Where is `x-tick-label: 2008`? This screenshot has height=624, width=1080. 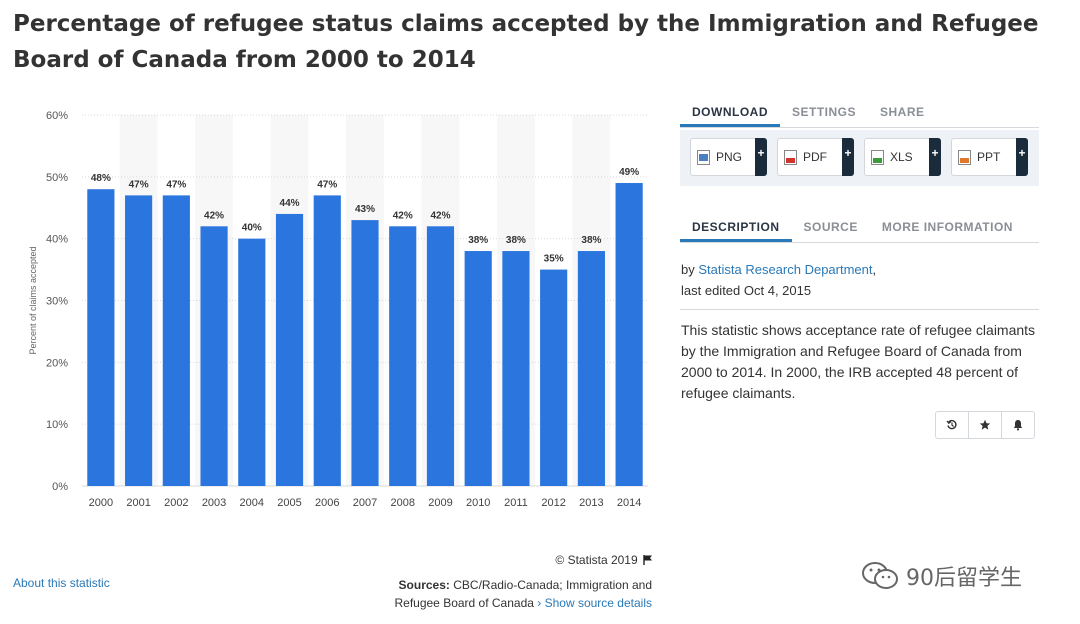 x-tick-label: 2008 is located at coordinates (402, 503).